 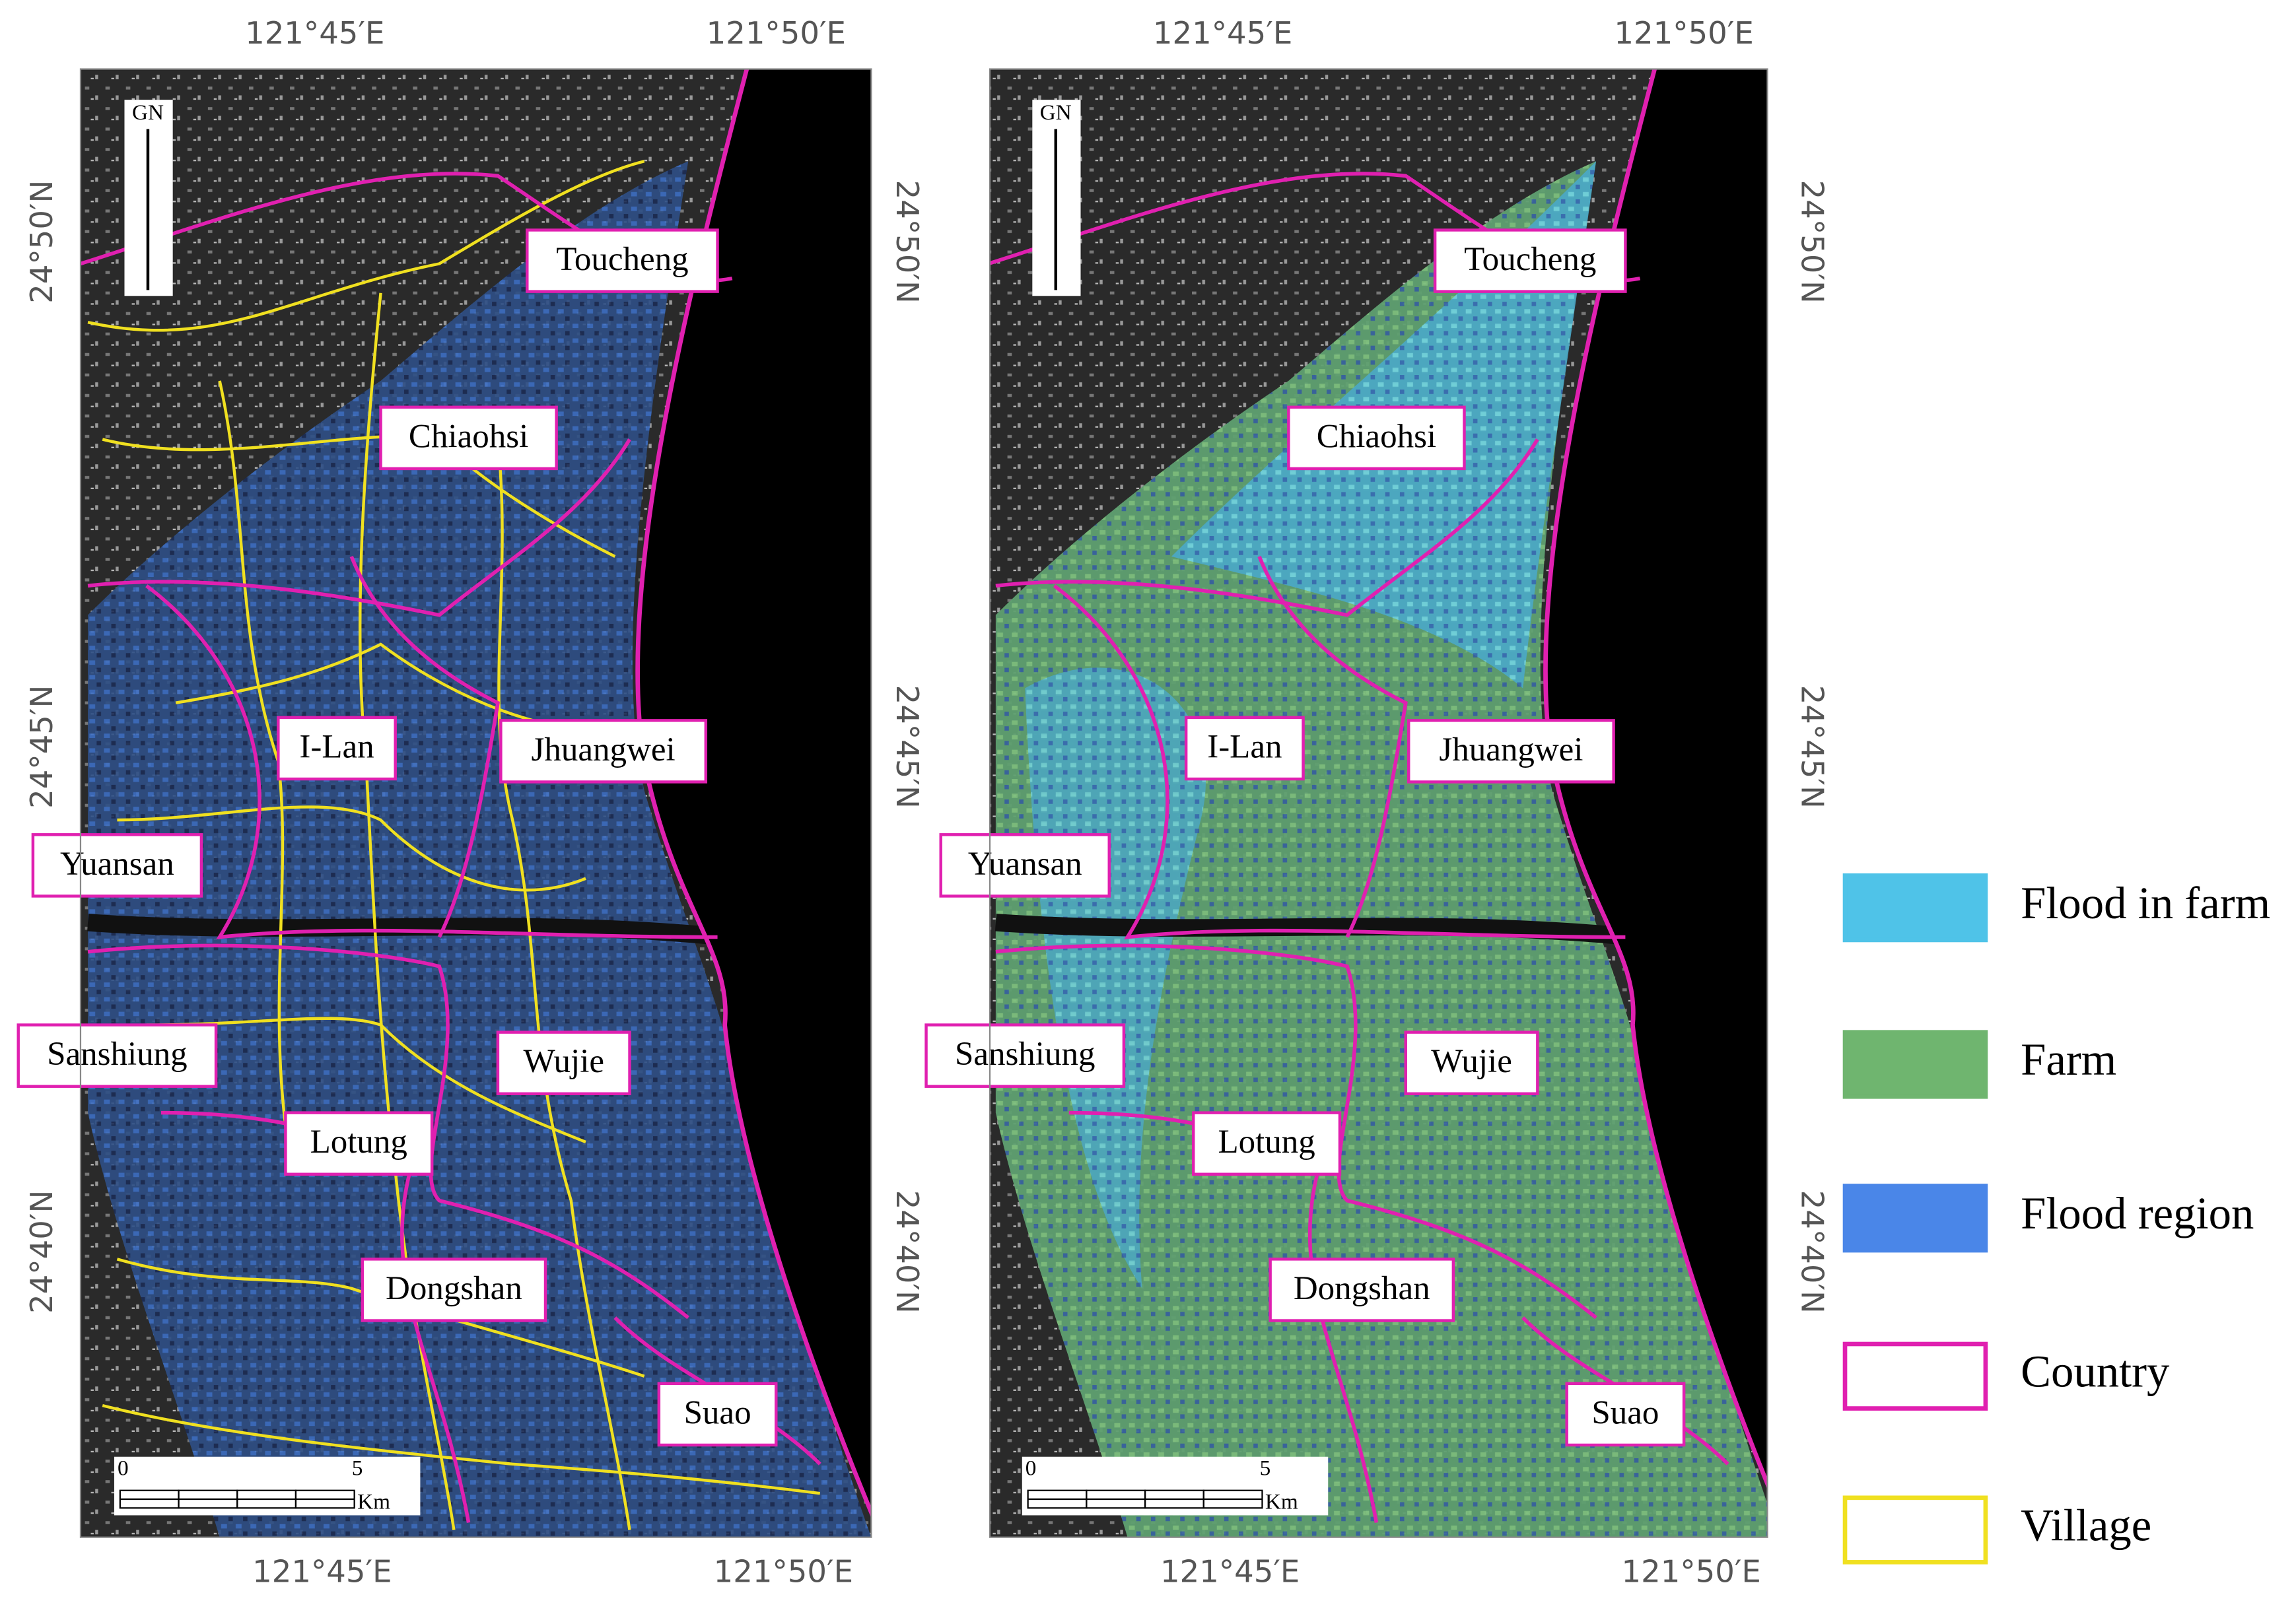 I want to click on top-coord: 121°50′E, so click(x=776, y=33).